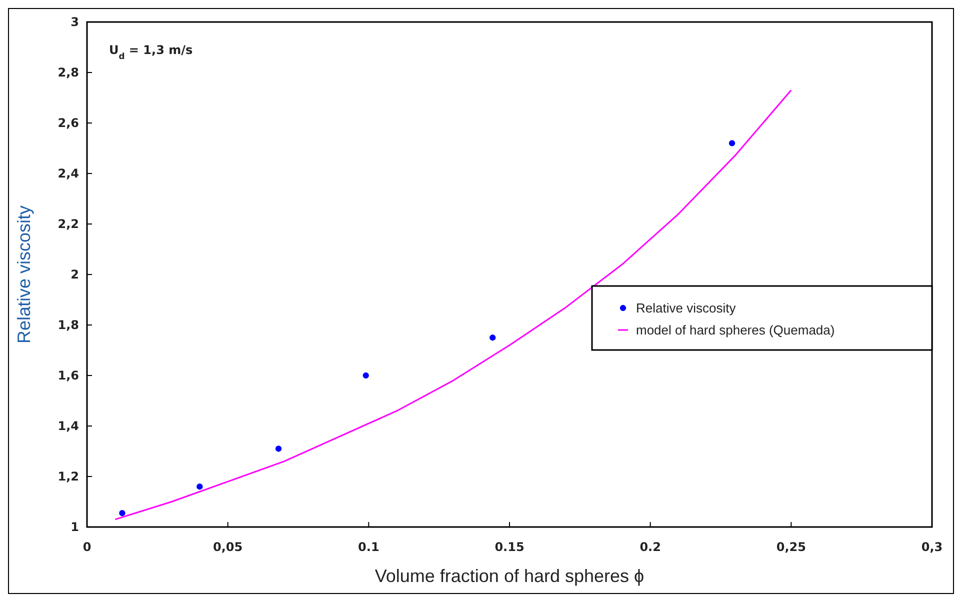 This screenshot has height=602, width=962. I want to click on annotation: U$_{d}$ = 1,3 m/s, so click(151, 52).